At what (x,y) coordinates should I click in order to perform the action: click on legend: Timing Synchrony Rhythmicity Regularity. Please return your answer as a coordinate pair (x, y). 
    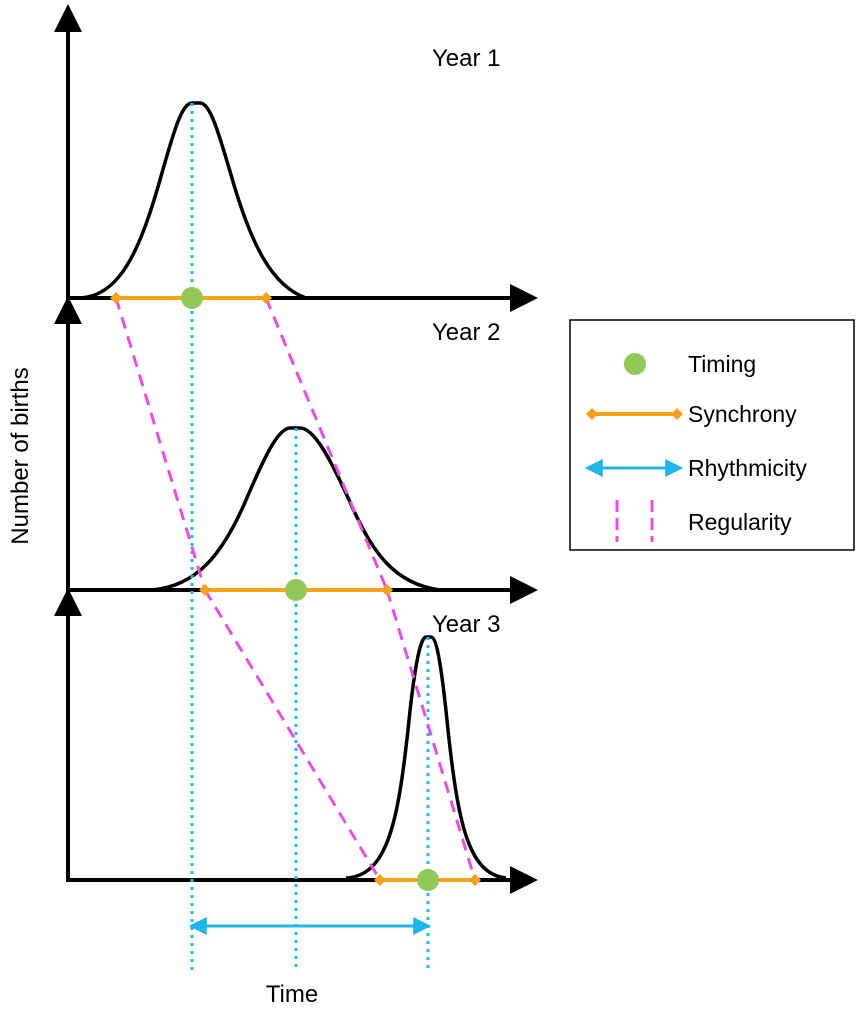
    Looking at the image, I should click on (712, 435).